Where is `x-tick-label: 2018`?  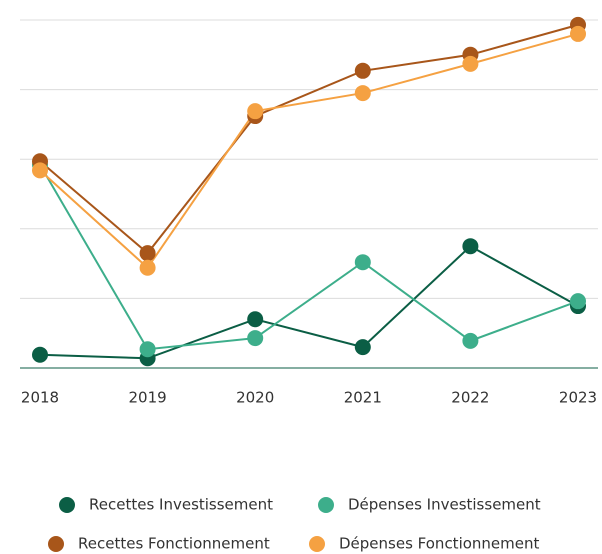 x-tick-label: 2018 is located at coordinates (40, 398).